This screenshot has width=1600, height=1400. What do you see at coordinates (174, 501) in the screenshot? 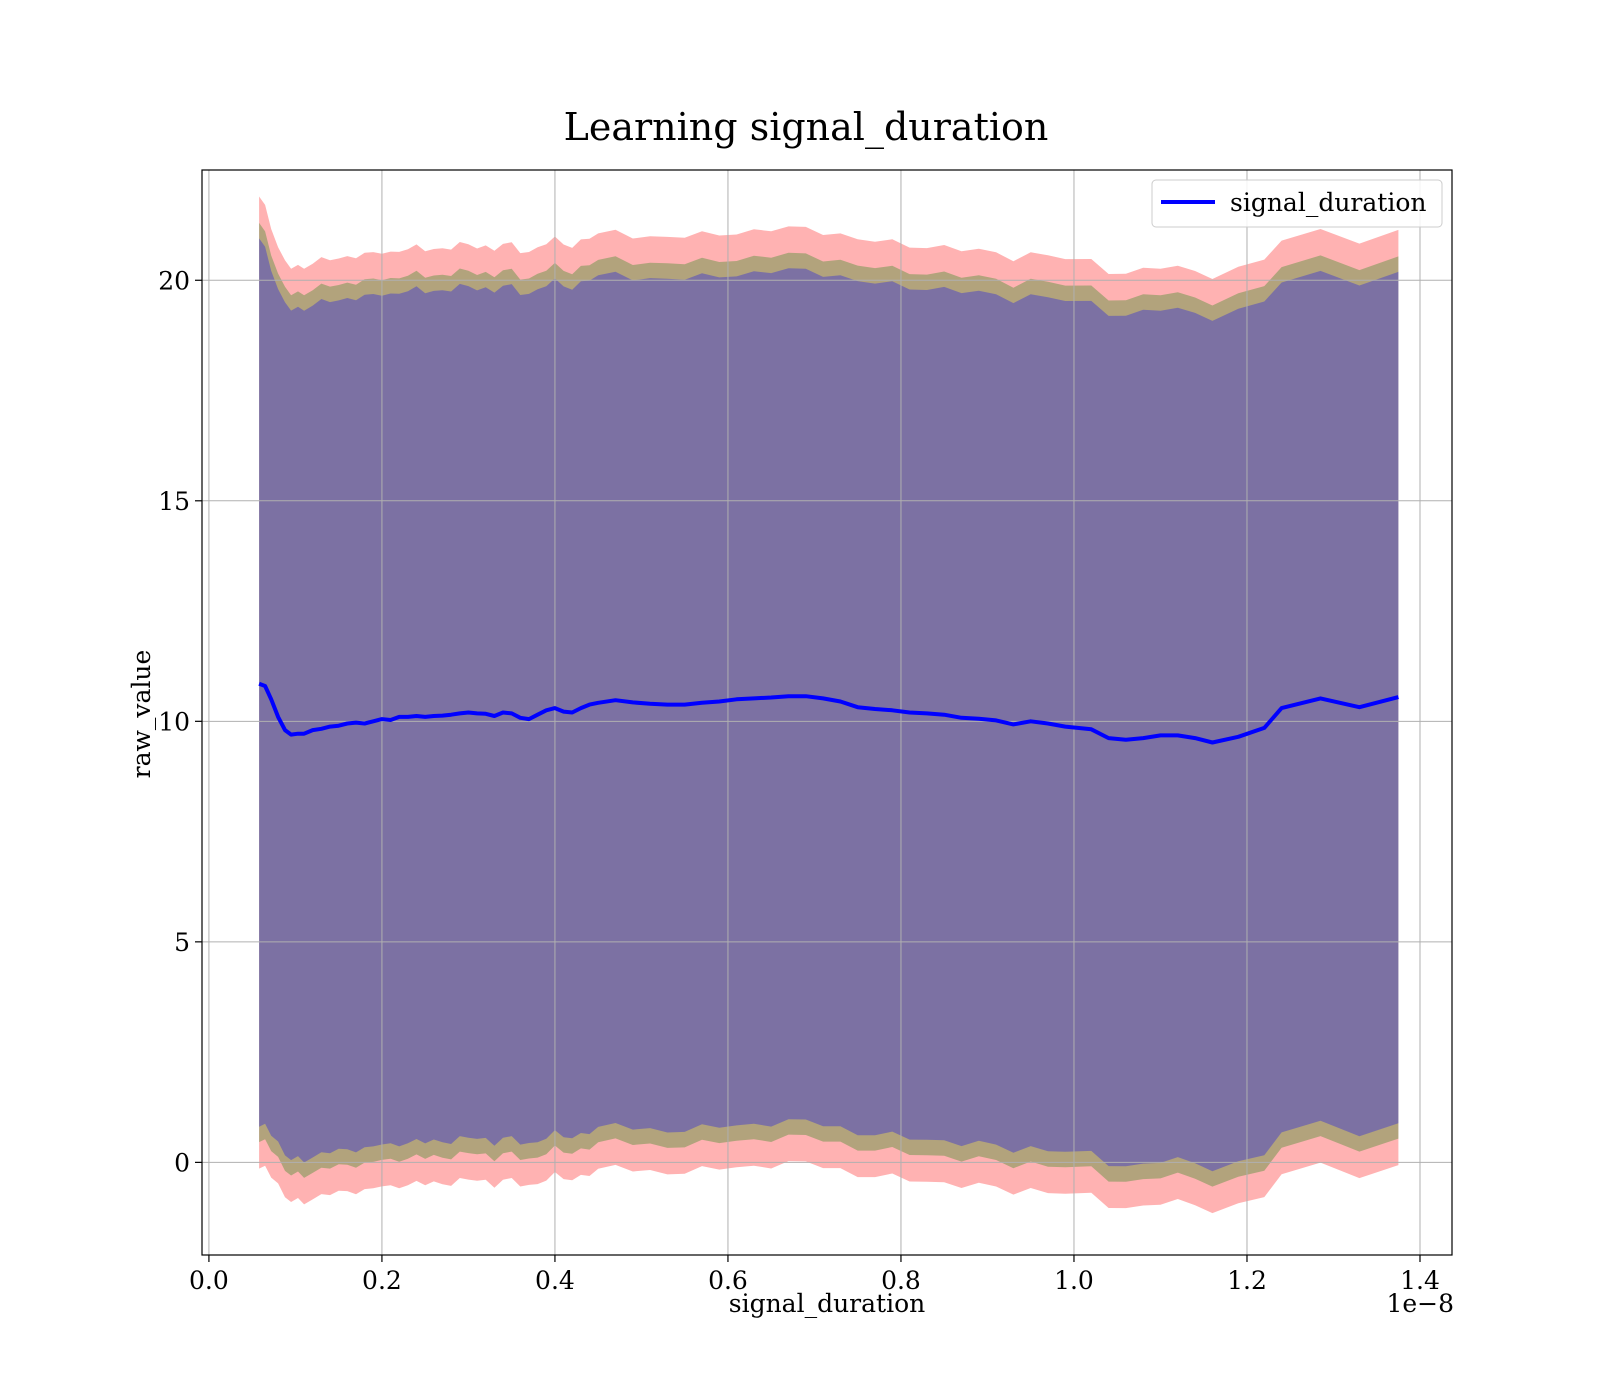
I see `y-tick-label: 15` at bounding box center [174, 501].